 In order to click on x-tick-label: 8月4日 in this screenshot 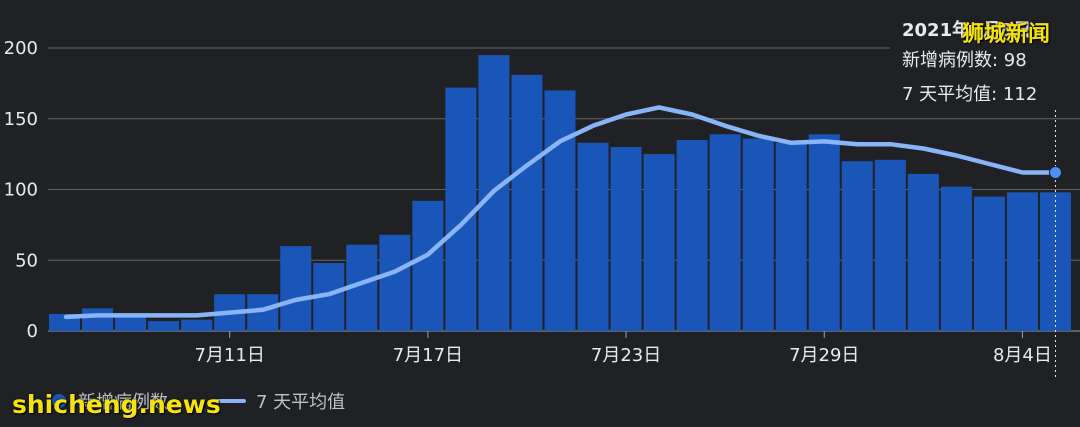, I will do `click(1022, 355)`.